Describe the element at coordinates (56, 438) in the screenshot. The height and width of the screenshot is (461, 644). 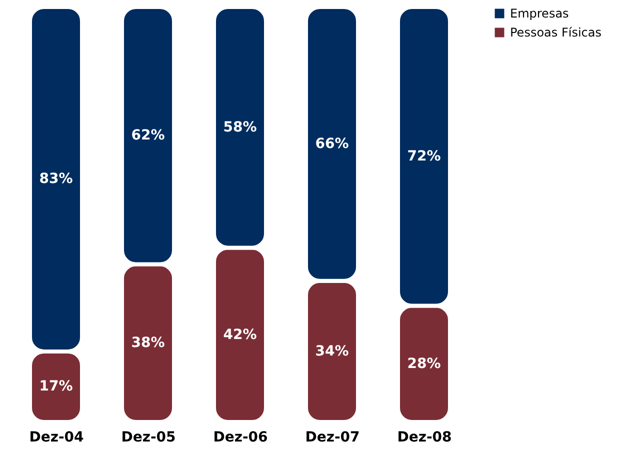
I see `x-tick-label: Dez-04` at that location.